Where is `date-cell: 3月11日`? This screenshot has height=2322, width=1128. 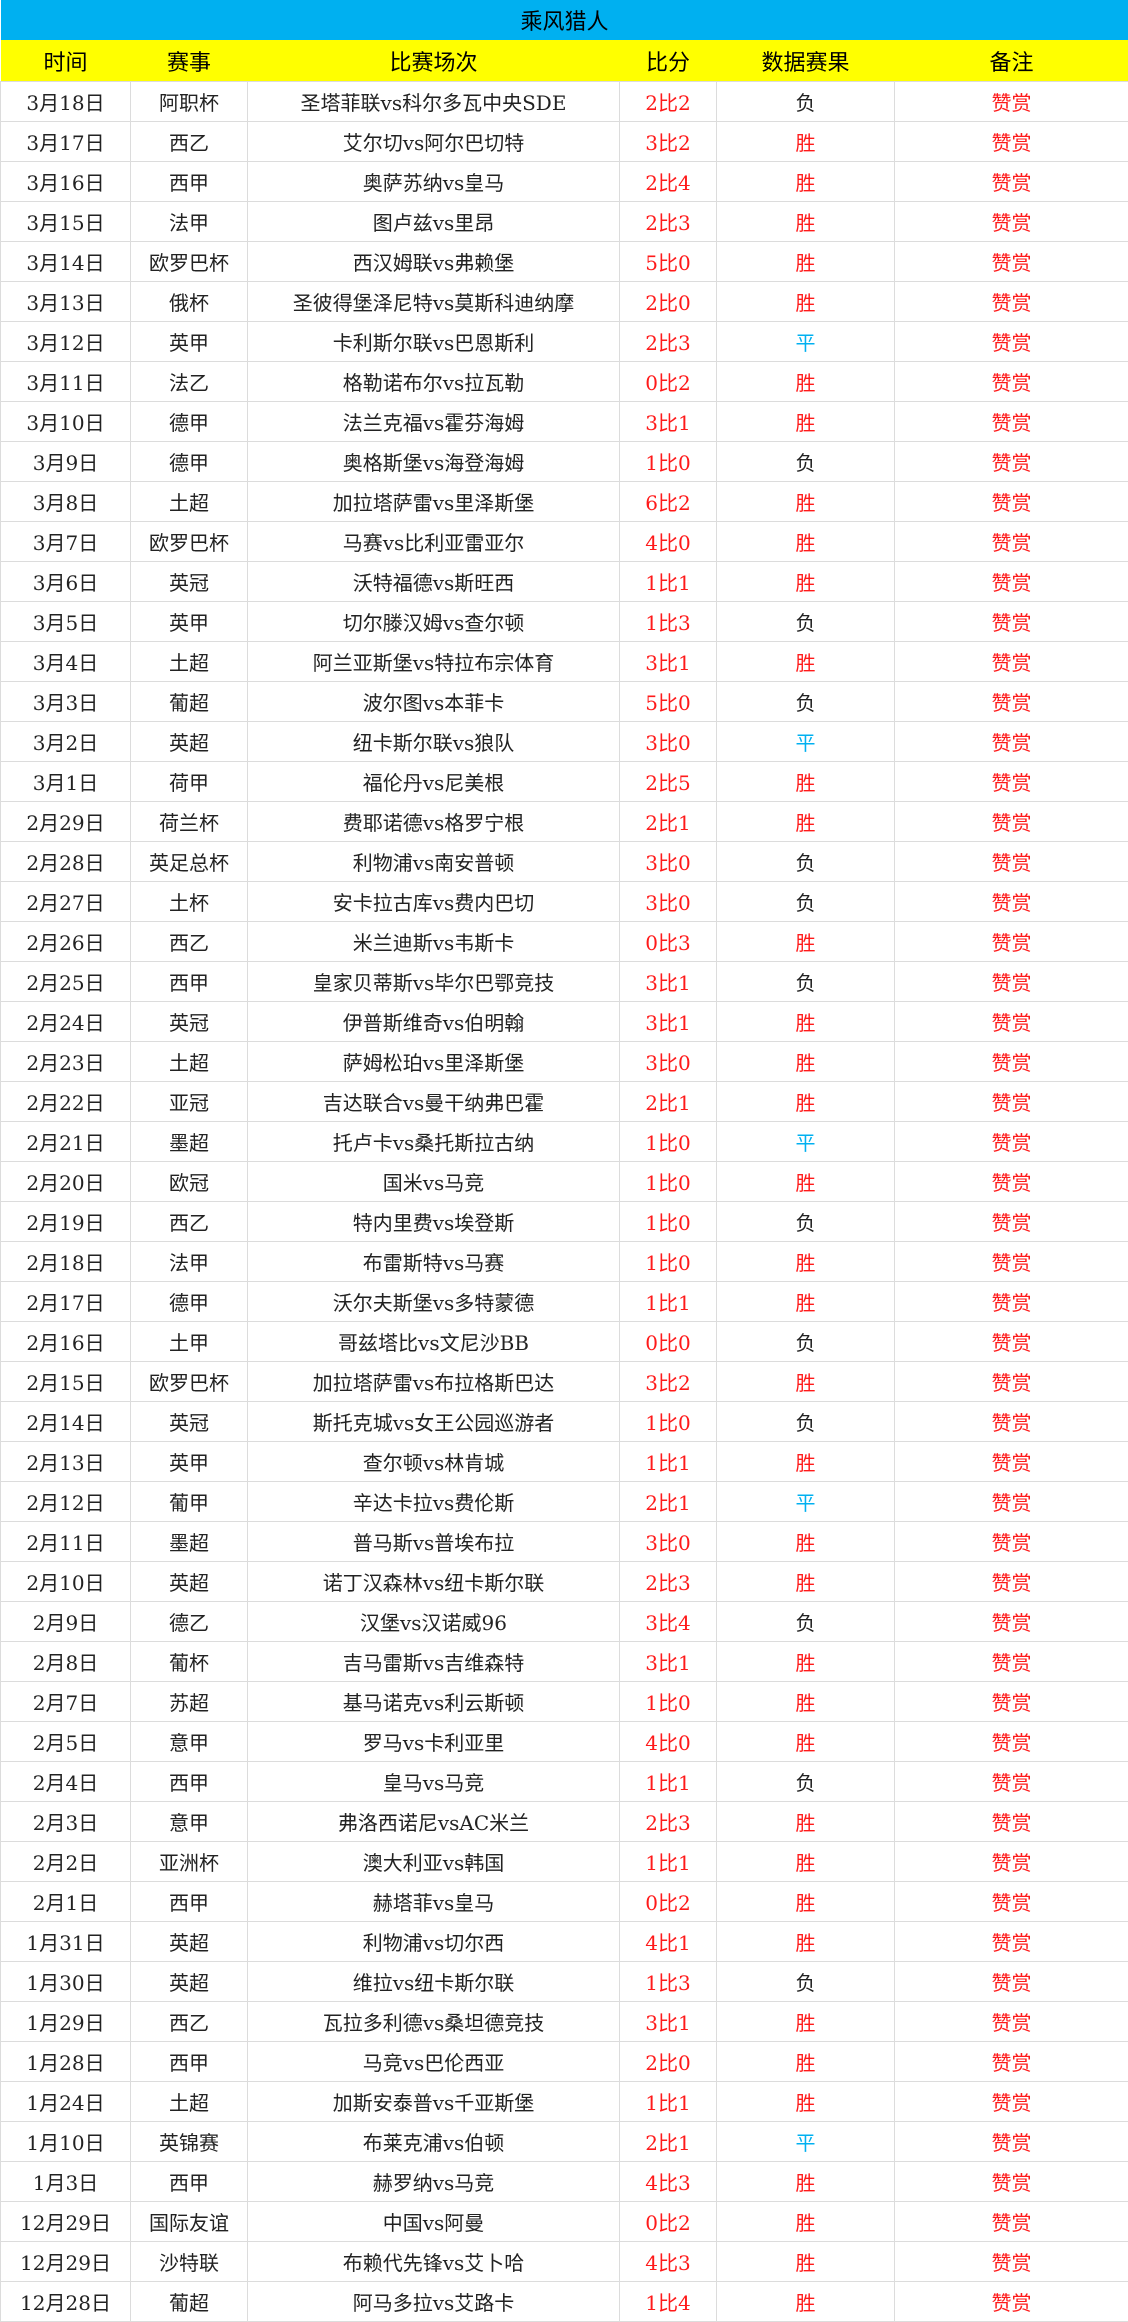 date-cell: 3月11日 is located at coordinates (66, 382).